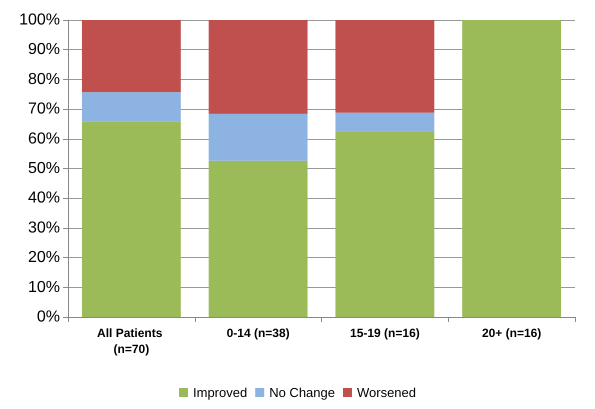 The width and height of the screenshot is (595, 409). Describe the element at coordinates (386, 392) in the screenshot. I see `legend-label: Worsened` at that location.